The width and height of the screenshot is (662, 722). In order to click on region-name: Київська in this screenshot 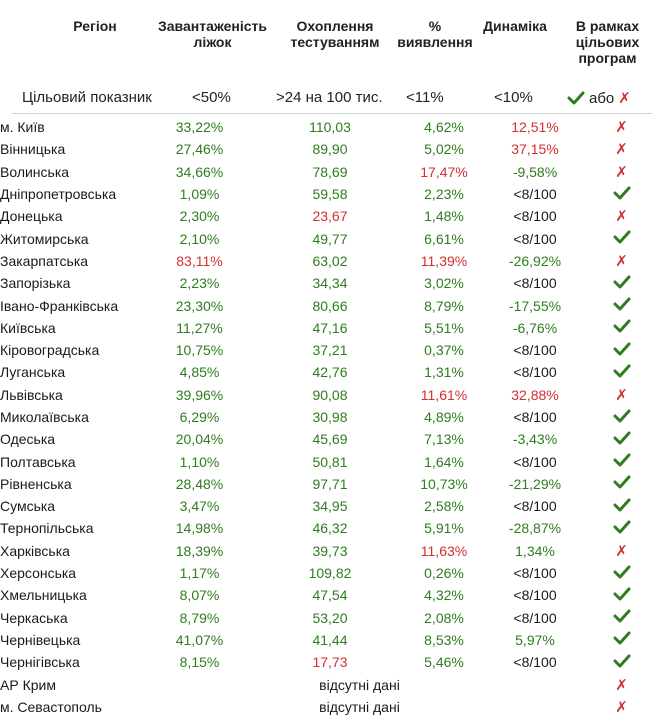, I will do `click(28, 327)`.